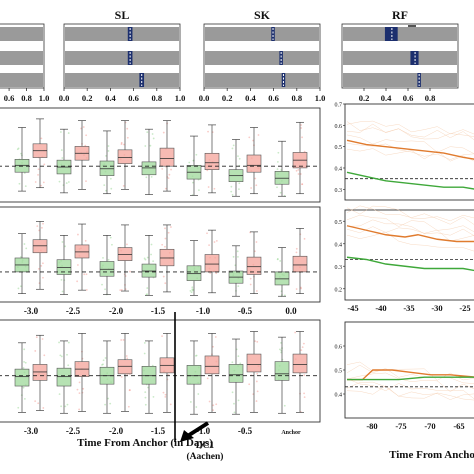 The width and height of the screenshot is (474, 474). What do you see at coordinates (250, 98) in the screenshot?
I see `top-tick-label: 0.4` at bounding box center [250, 98].